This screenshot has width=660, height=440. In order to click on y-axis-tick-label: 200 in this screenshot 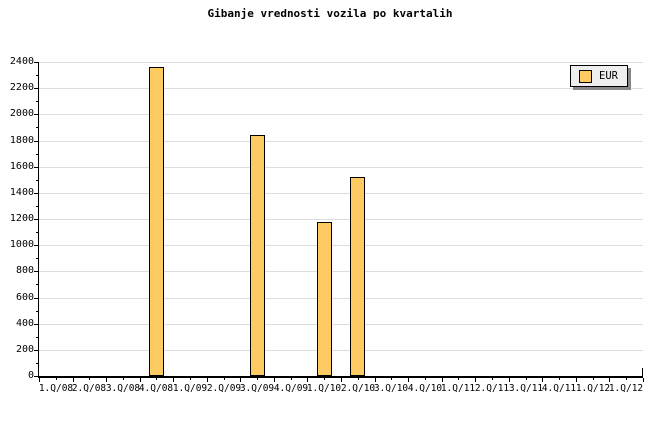, I will do `click(24, 349)`.